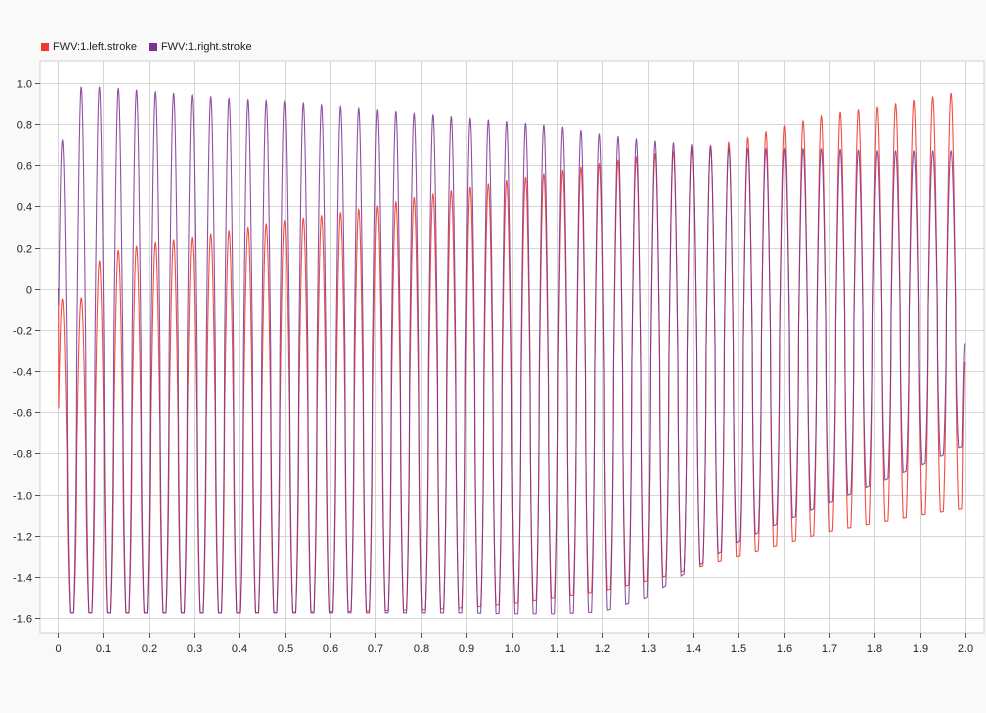 Image resolution: width=986 pixels, height=713 pixels. I want to click on legend: FWV:1.left.stroke FWV:1.right.stroke, so click(146, 47).